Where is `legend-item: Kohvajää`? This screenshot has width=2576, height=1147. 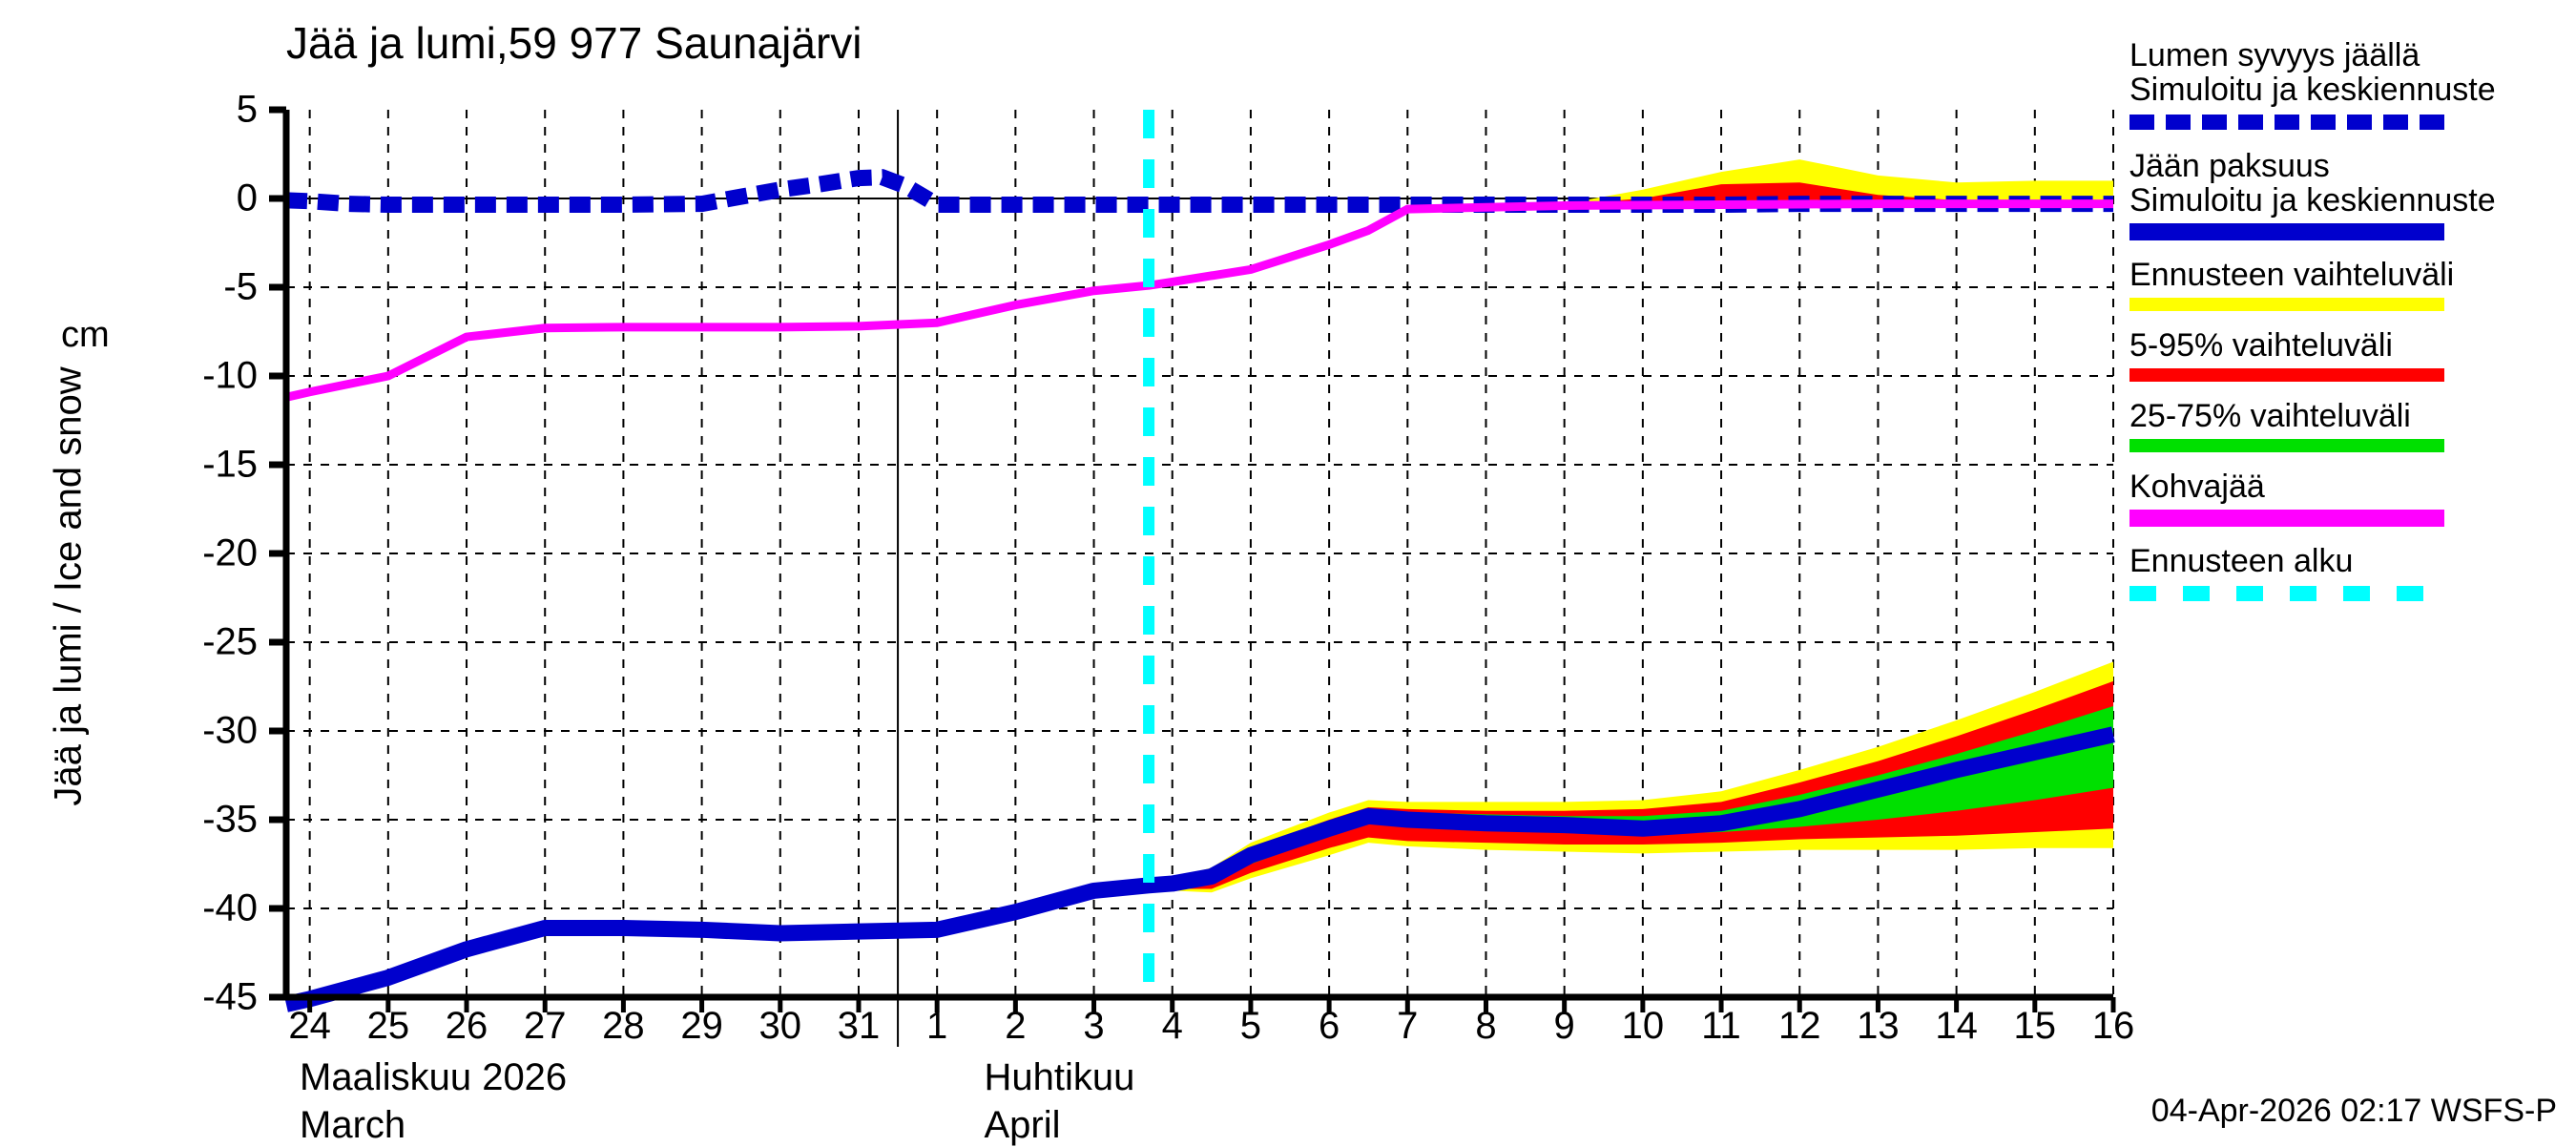
legend-item: Kohvajää is located at coordinates (2348, 498).